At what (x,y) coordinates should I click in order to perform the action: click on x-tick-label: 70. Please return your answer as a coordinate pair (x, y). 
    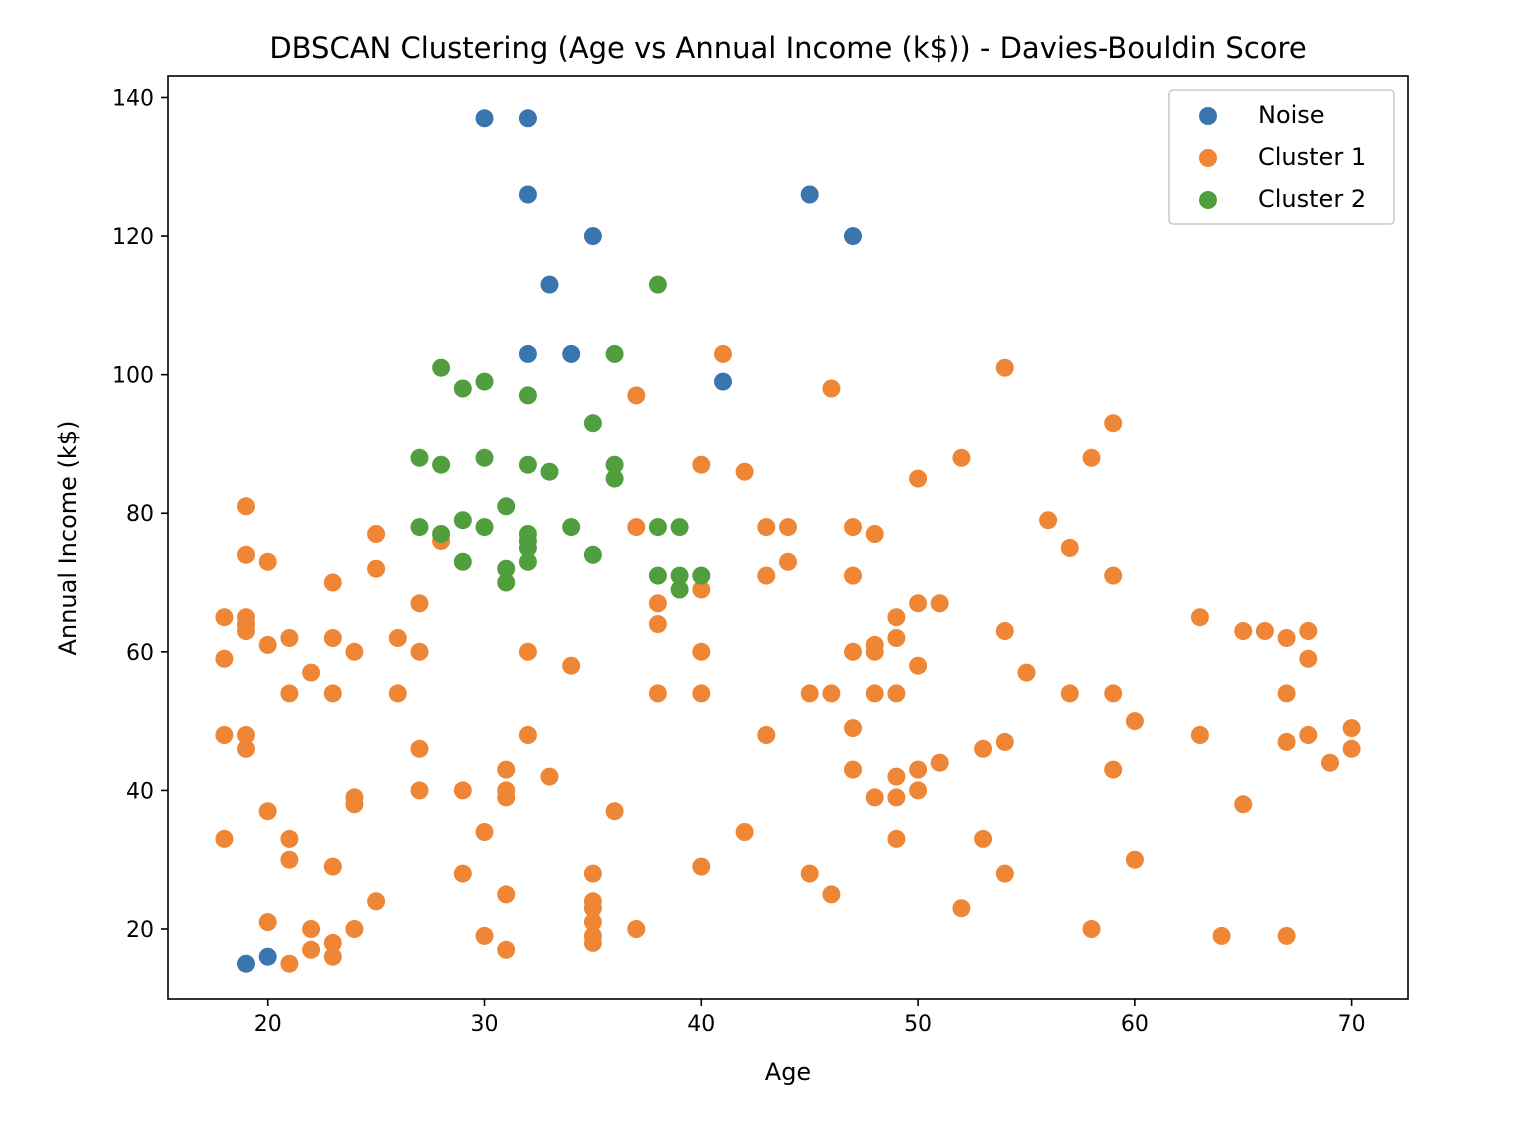
    Looking at the image, I should click on (1352, 1024).